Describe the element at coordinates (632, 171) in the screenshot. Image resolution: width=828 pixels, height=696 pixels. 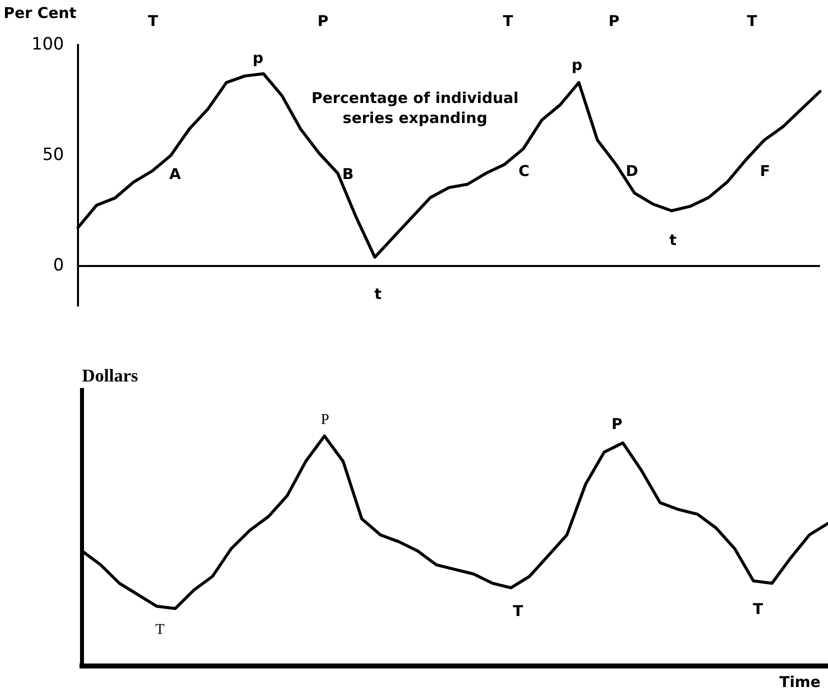
I see `annotation: D` at that location.